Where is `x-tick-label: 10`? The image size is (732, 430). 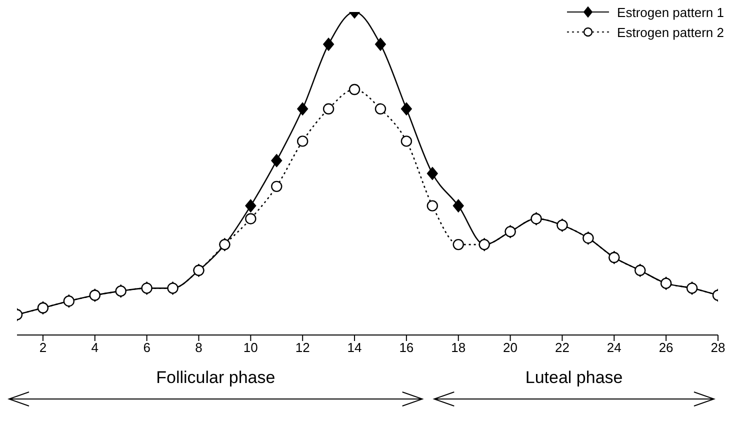
x-tick-label: 10 is located at coordinates (250, 348).